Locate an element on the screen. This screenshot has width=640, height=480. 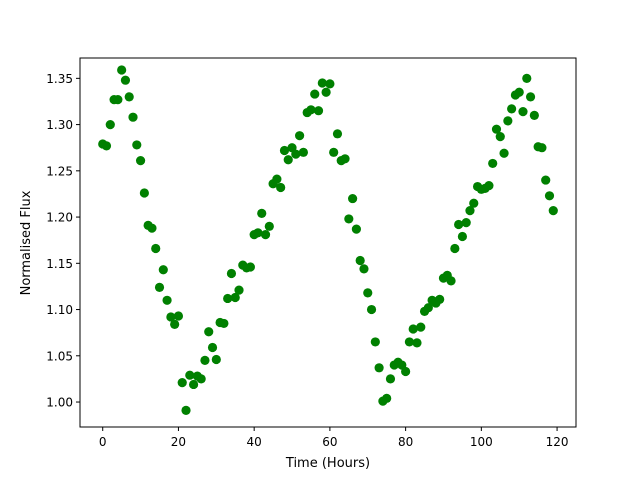
y-tick-label: 1.20 is located at coordinates (59, 218).